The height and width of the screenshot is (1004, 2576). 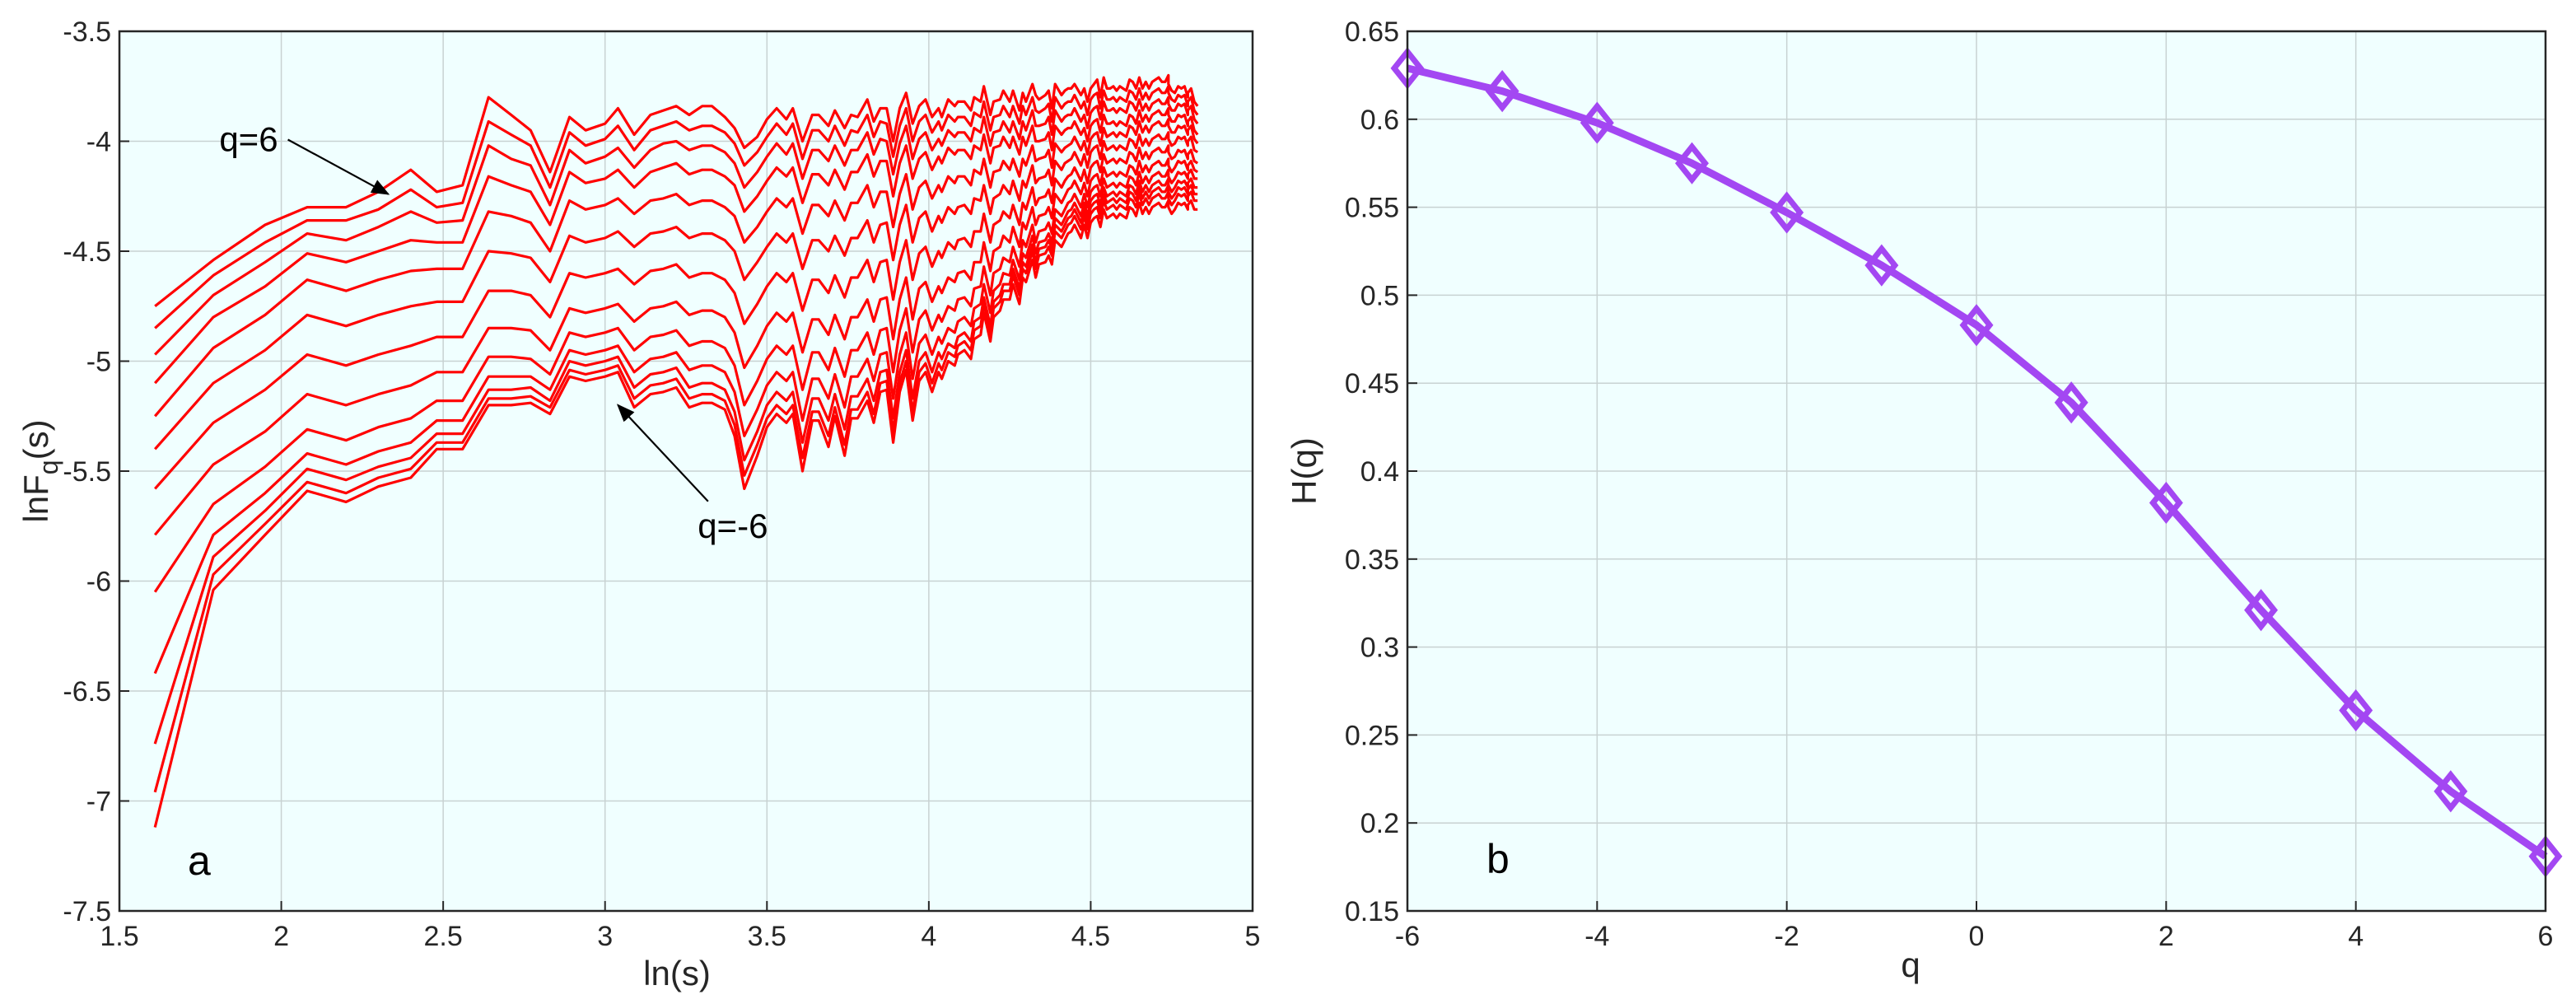 I want to click on panel-a-annotations: q=6 q=-6, so click(x=493, y=333).